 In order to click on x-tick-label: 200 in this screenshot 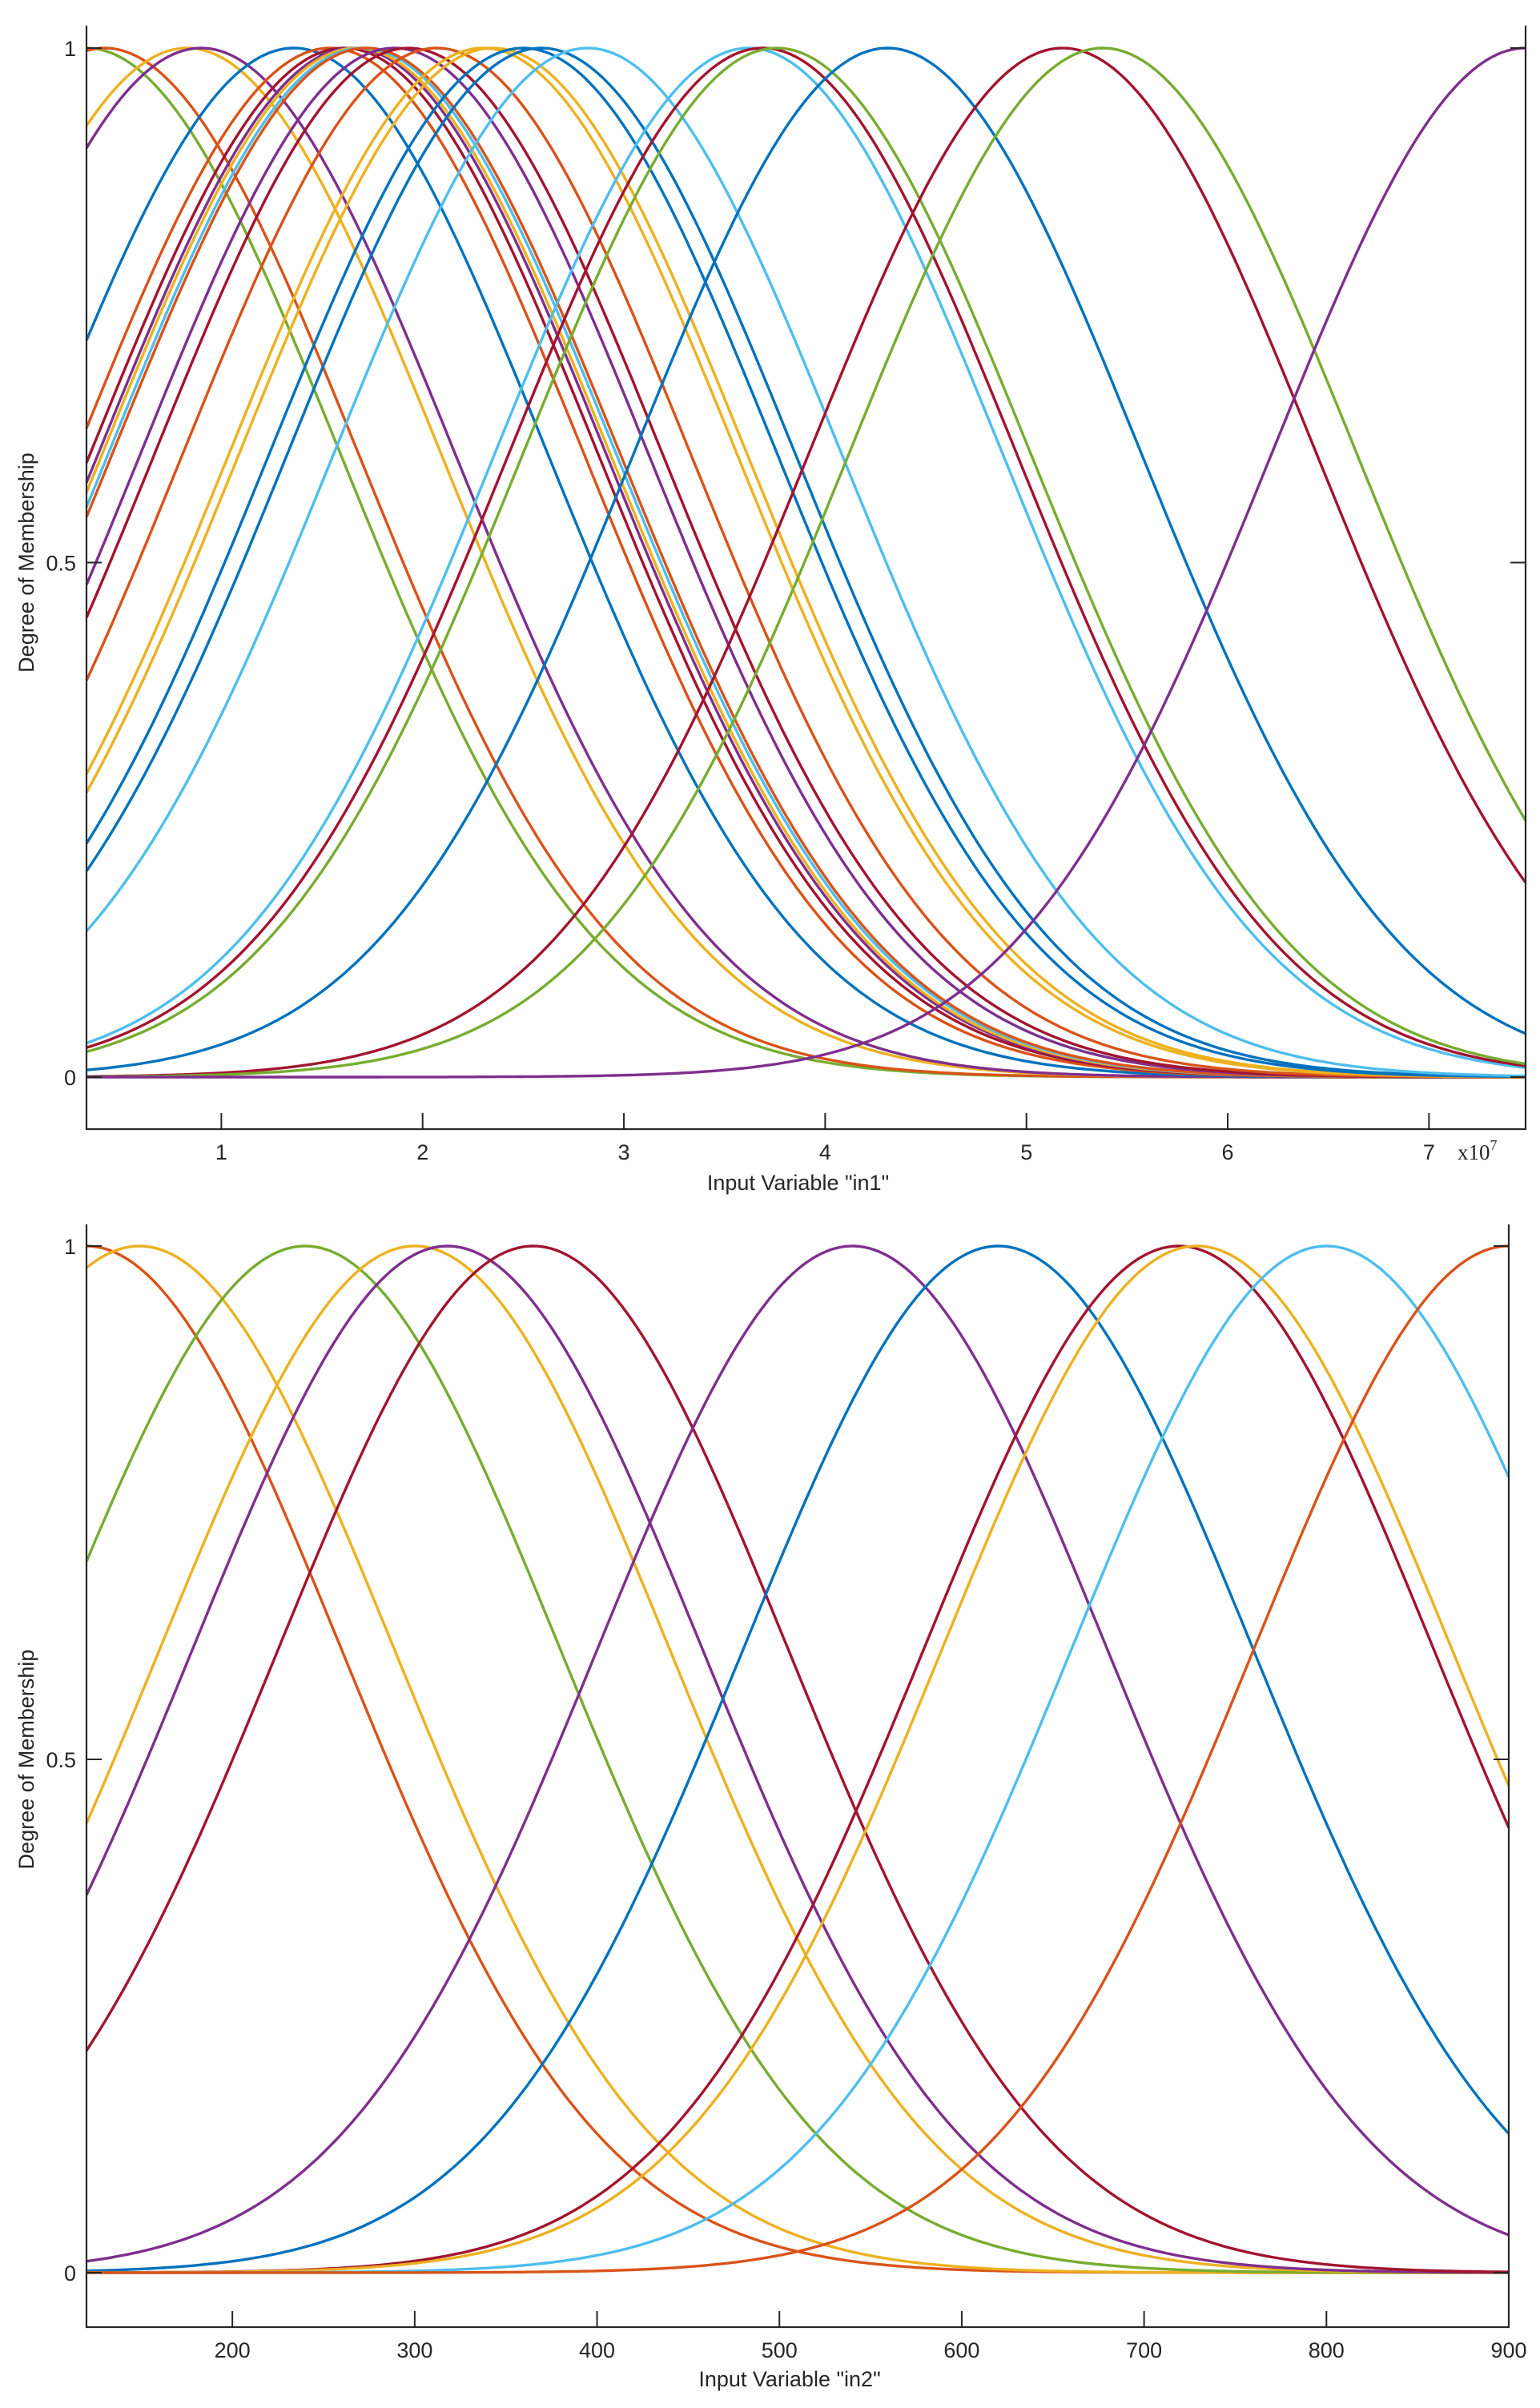, I will do `click(233, 2350)`.